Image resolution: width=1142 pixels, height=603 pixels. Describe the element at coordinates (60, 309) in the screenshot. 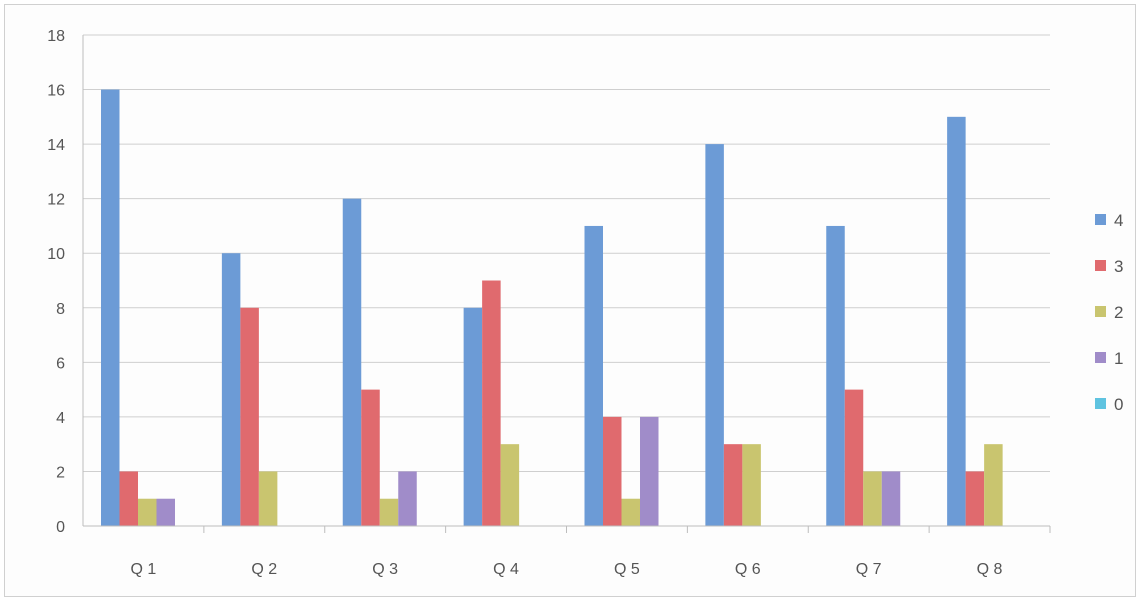

I see `y-tick-label: 8` at that location.